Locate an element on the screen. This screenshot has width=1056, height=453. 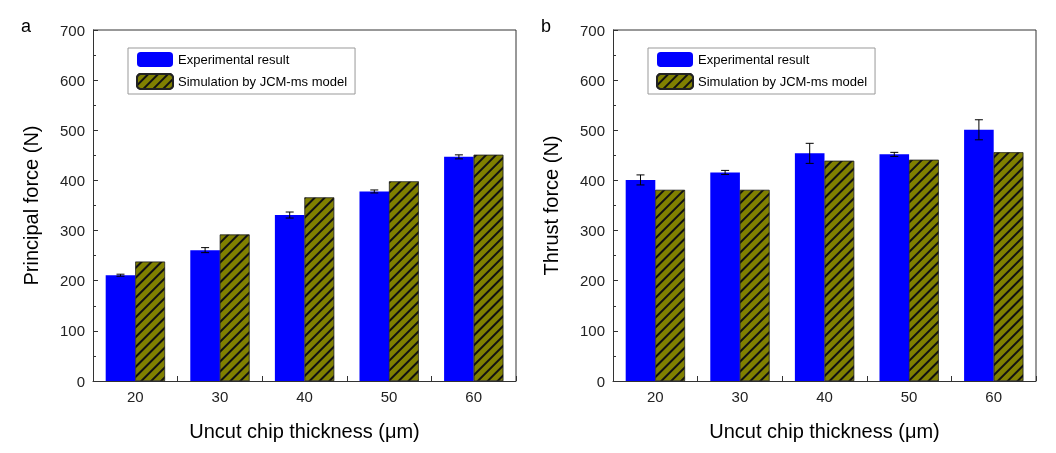
y-axis-title: Principal force (N) is located at coordinates (31, 205).